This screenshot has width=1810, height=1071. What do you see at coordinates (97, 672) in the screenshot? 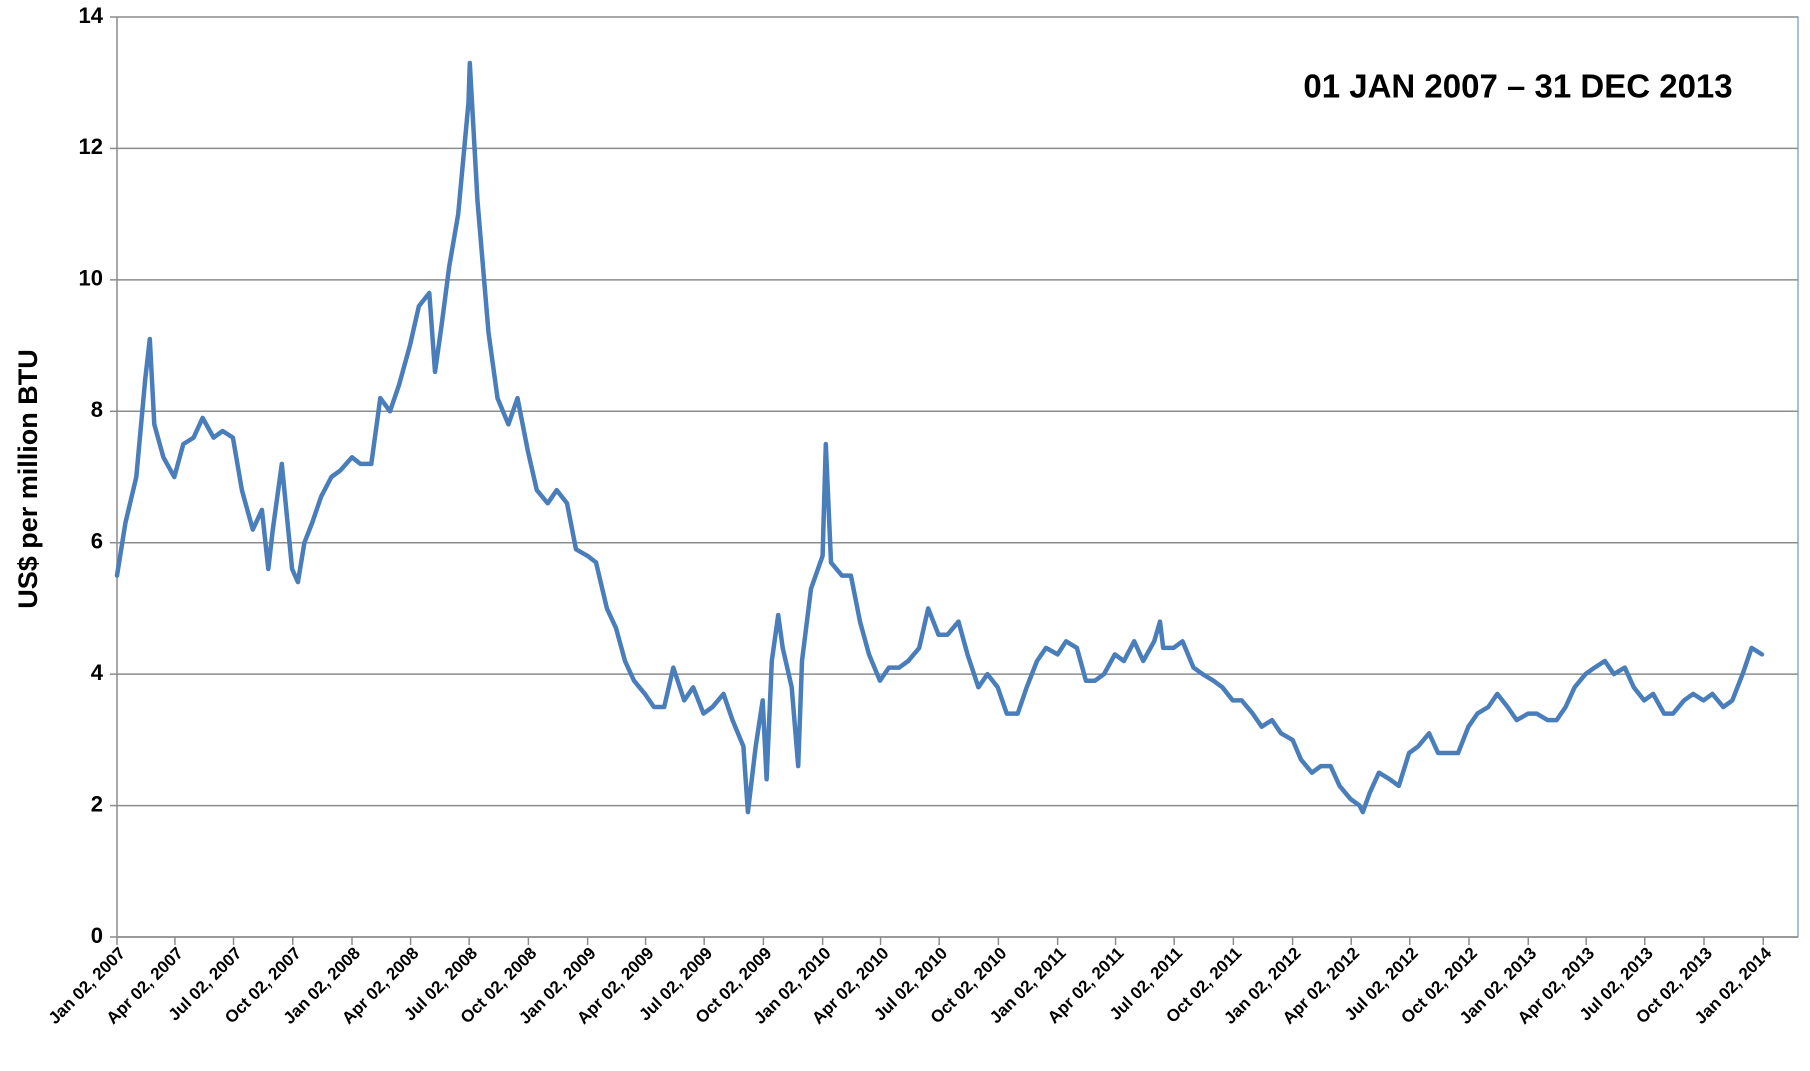
I see `y-tick-label: 4` at bounding box center [97, 672].